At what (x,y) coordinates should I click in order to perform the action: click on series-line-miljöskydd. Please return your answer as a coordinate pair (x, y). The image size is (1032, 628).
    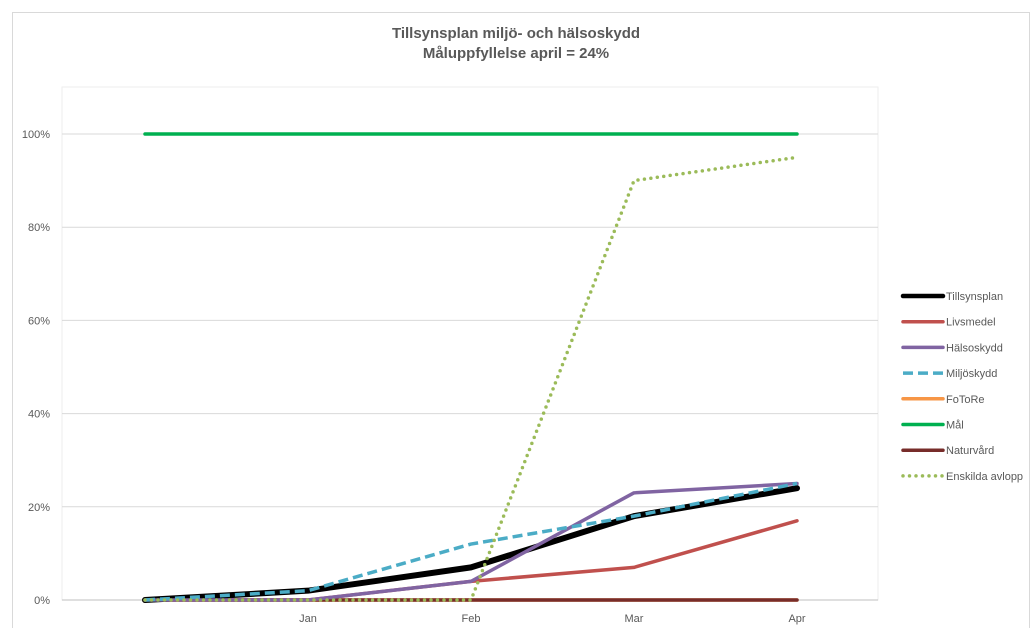
    Looking at the image, I should click on (471, 541).